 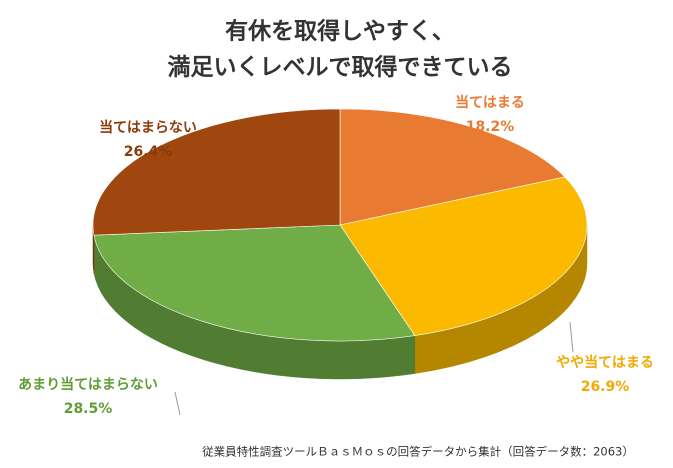 What do you see at coordinates (148, 127) in the screenshot?
I see `slice-label: 当てはまらない` at bounding box center [148, 127].